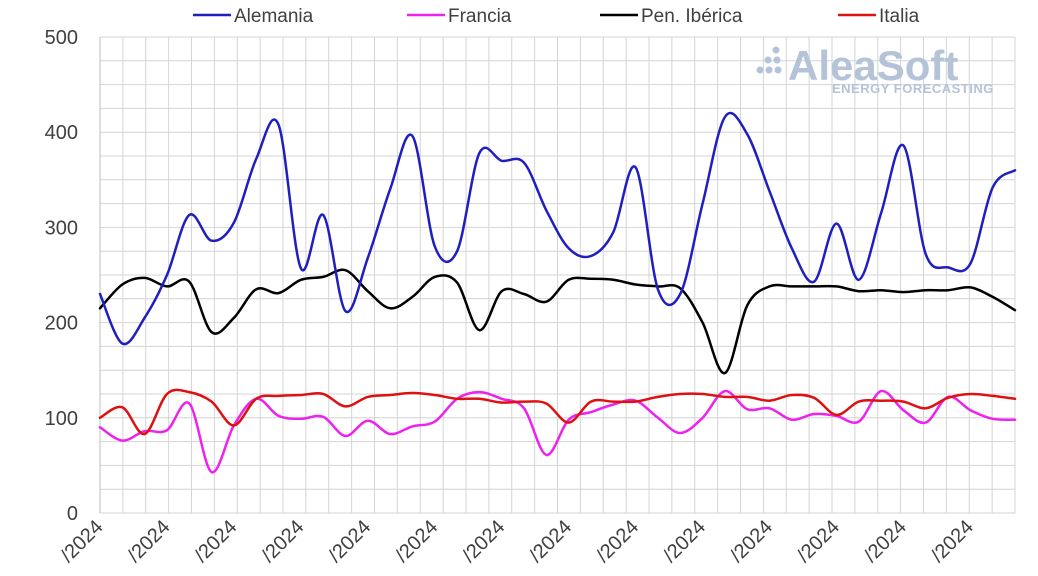  Describe the element at coordinates (913, 88) in the screenshot. I see `watermark-tagline: ENERGY FORECASTING` at that location.